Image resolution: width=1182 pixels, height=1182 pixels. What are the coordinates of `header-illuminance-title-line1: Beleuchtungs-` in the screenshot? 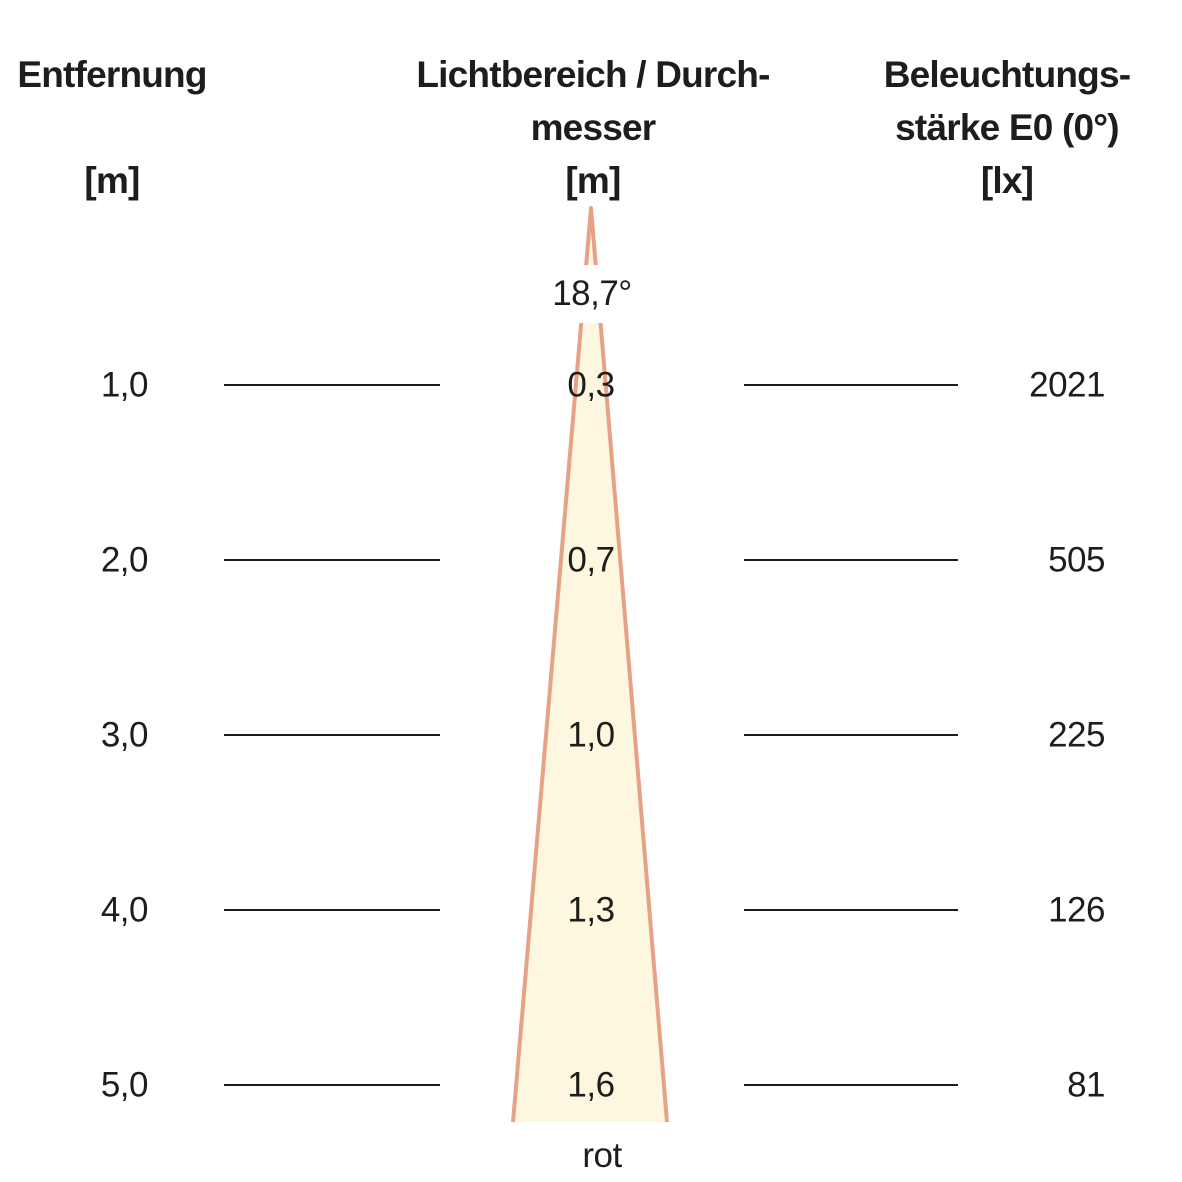 It's located at (1007, 74).